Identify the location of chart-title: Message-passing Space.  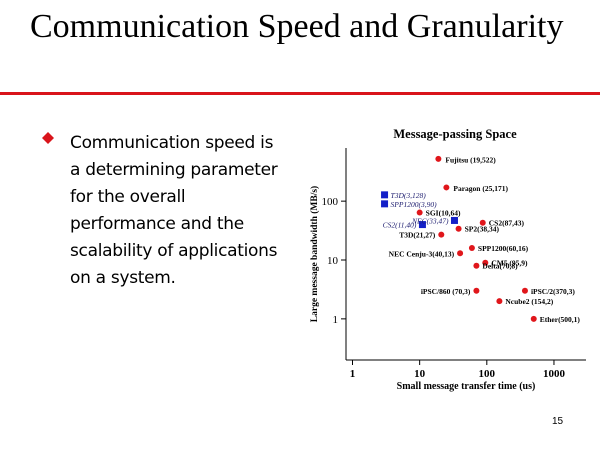
(455, 134).